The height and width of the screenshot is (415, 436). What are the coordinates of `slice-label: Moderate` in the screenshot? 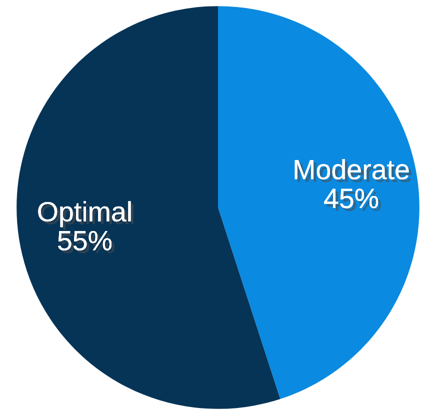 It's located at (353, 170).